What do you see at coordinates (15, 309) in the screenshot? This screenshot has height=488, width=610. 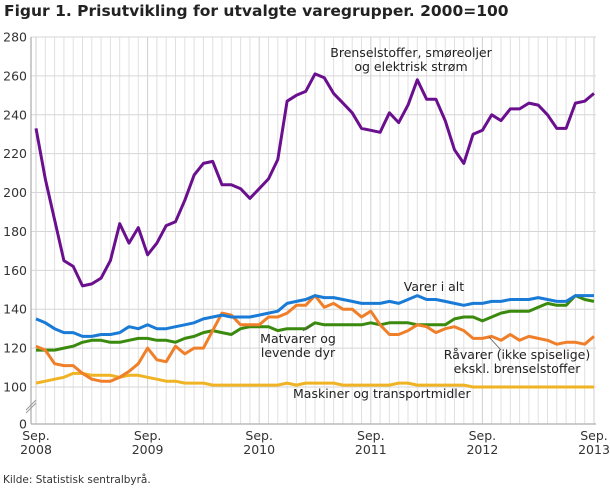 I see `y-tick-label: 140` at bounding box center [15, 309].